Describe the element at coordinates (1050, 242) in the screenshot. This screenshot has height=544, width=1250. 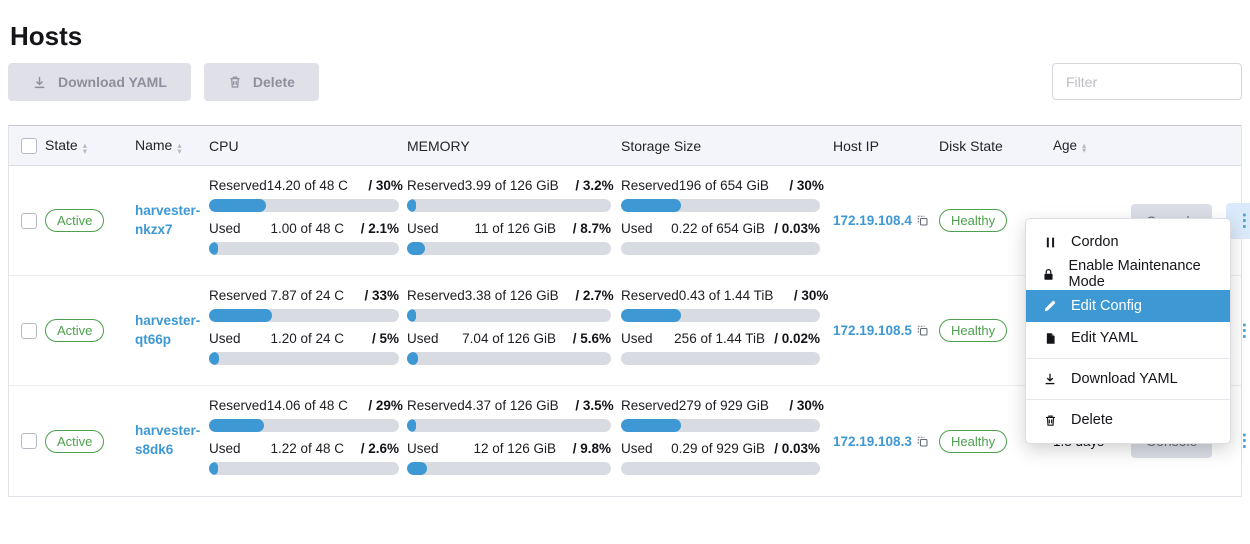
I see `pause-icon` at that location.